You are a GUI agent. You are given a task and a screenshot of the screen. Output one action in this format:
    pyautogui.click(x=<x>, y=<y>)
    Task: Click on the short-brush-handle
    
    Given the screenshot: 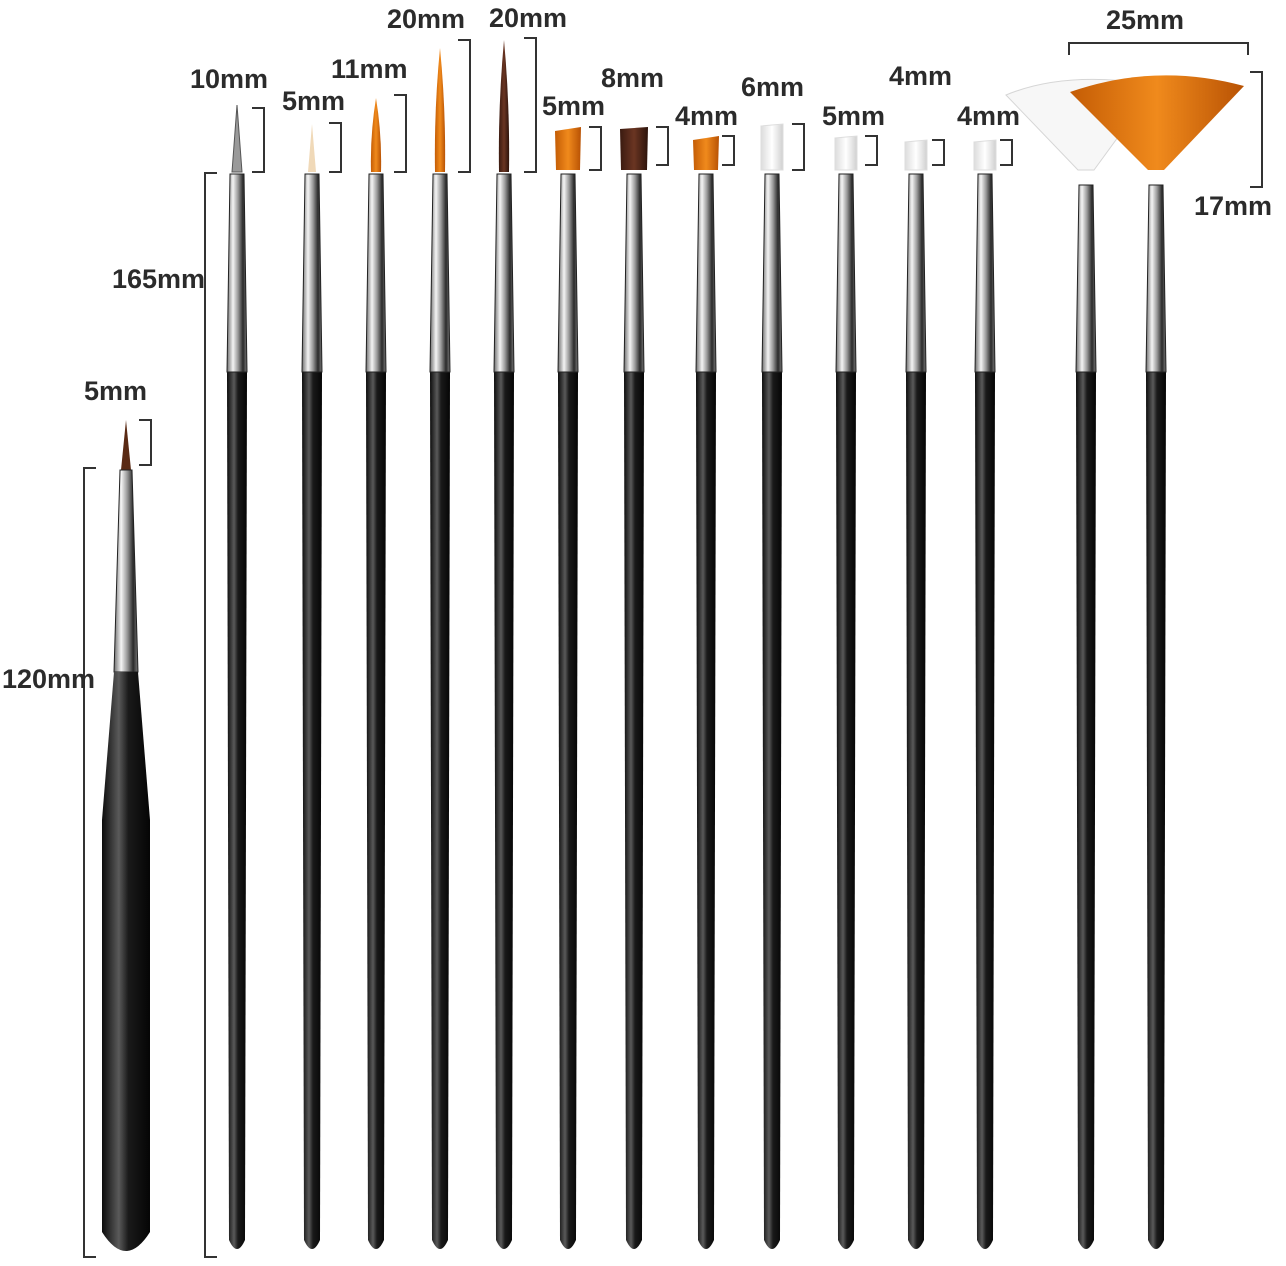 What is the action you would take?
    pyautogui.click(x=126, y=961)
    